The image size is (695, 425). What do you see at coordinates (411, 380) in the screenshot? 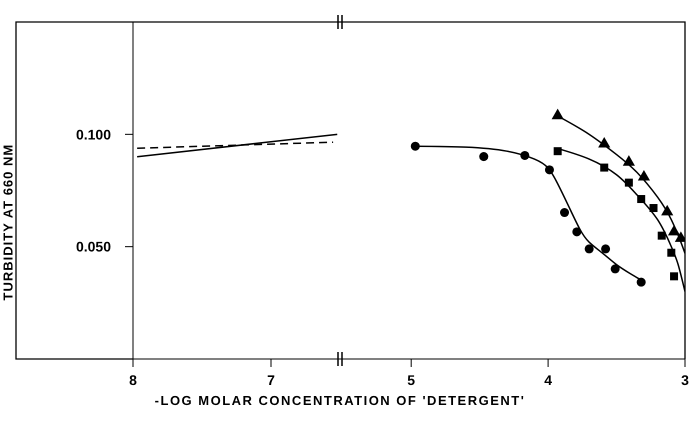
I see `x-tick-label: 5` at bounding box center [411, 380].